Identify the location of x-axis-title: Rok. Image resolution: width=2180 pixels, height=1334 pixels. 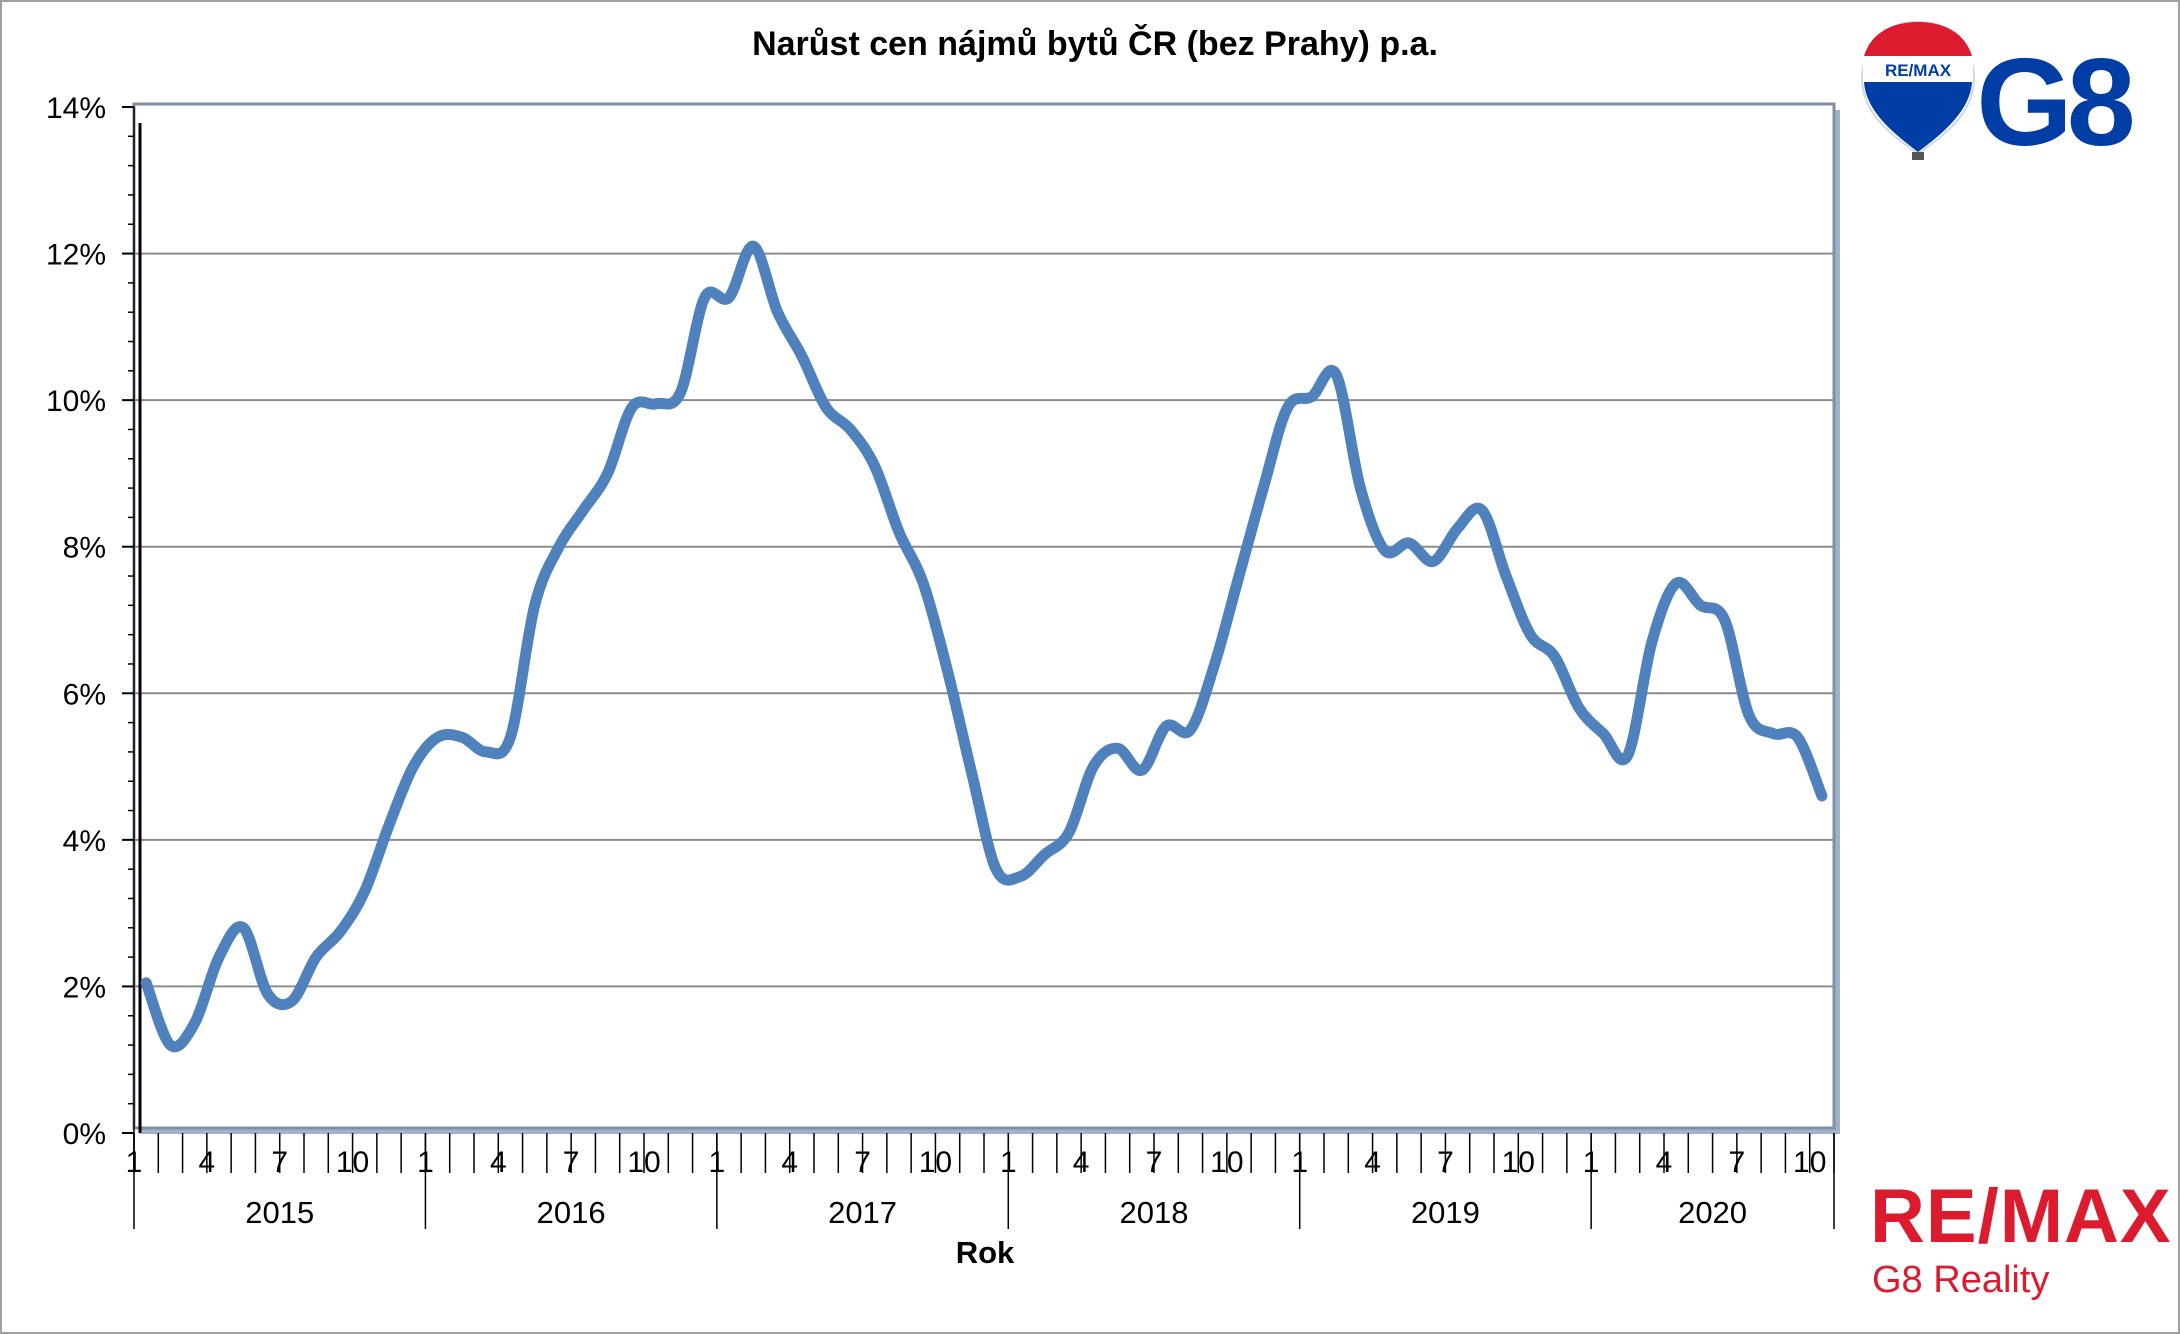
(985, 1252).